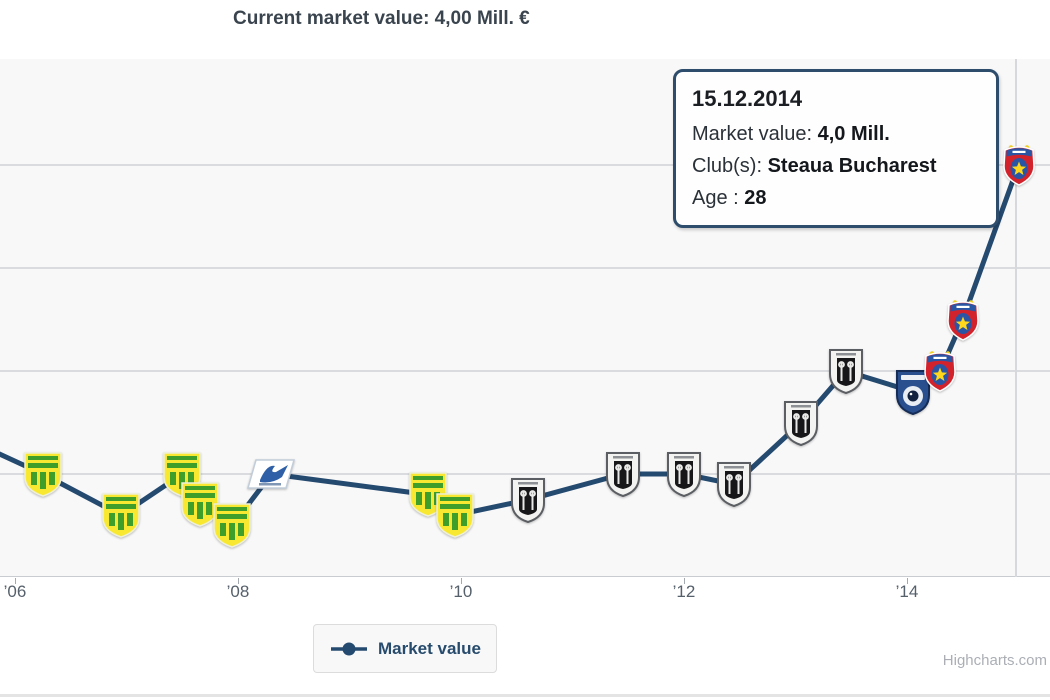  Describe the element at coordinates (994, 660) in the screenshot. I see `highcharts-credit-link: Highcharts.com` at that location.